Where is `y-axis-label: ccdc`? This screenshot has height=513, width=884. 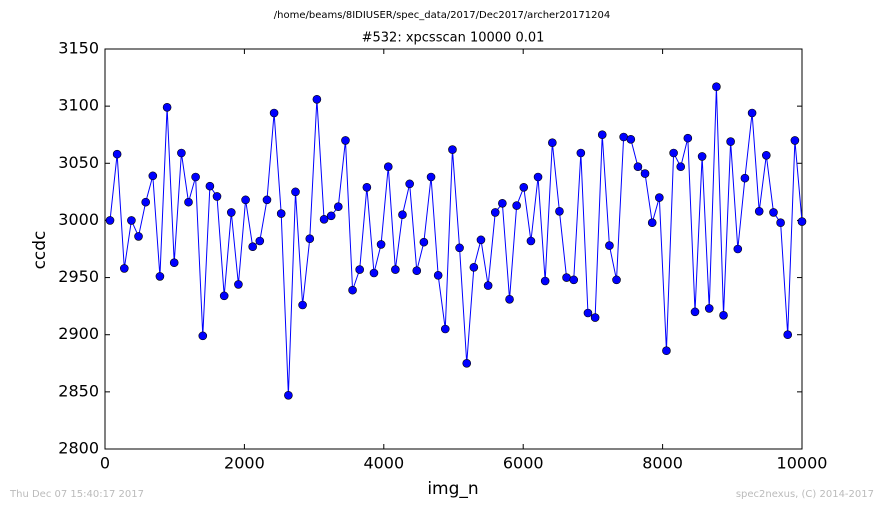
y-axis-label: ccdc is located at coordinates (40, 250).